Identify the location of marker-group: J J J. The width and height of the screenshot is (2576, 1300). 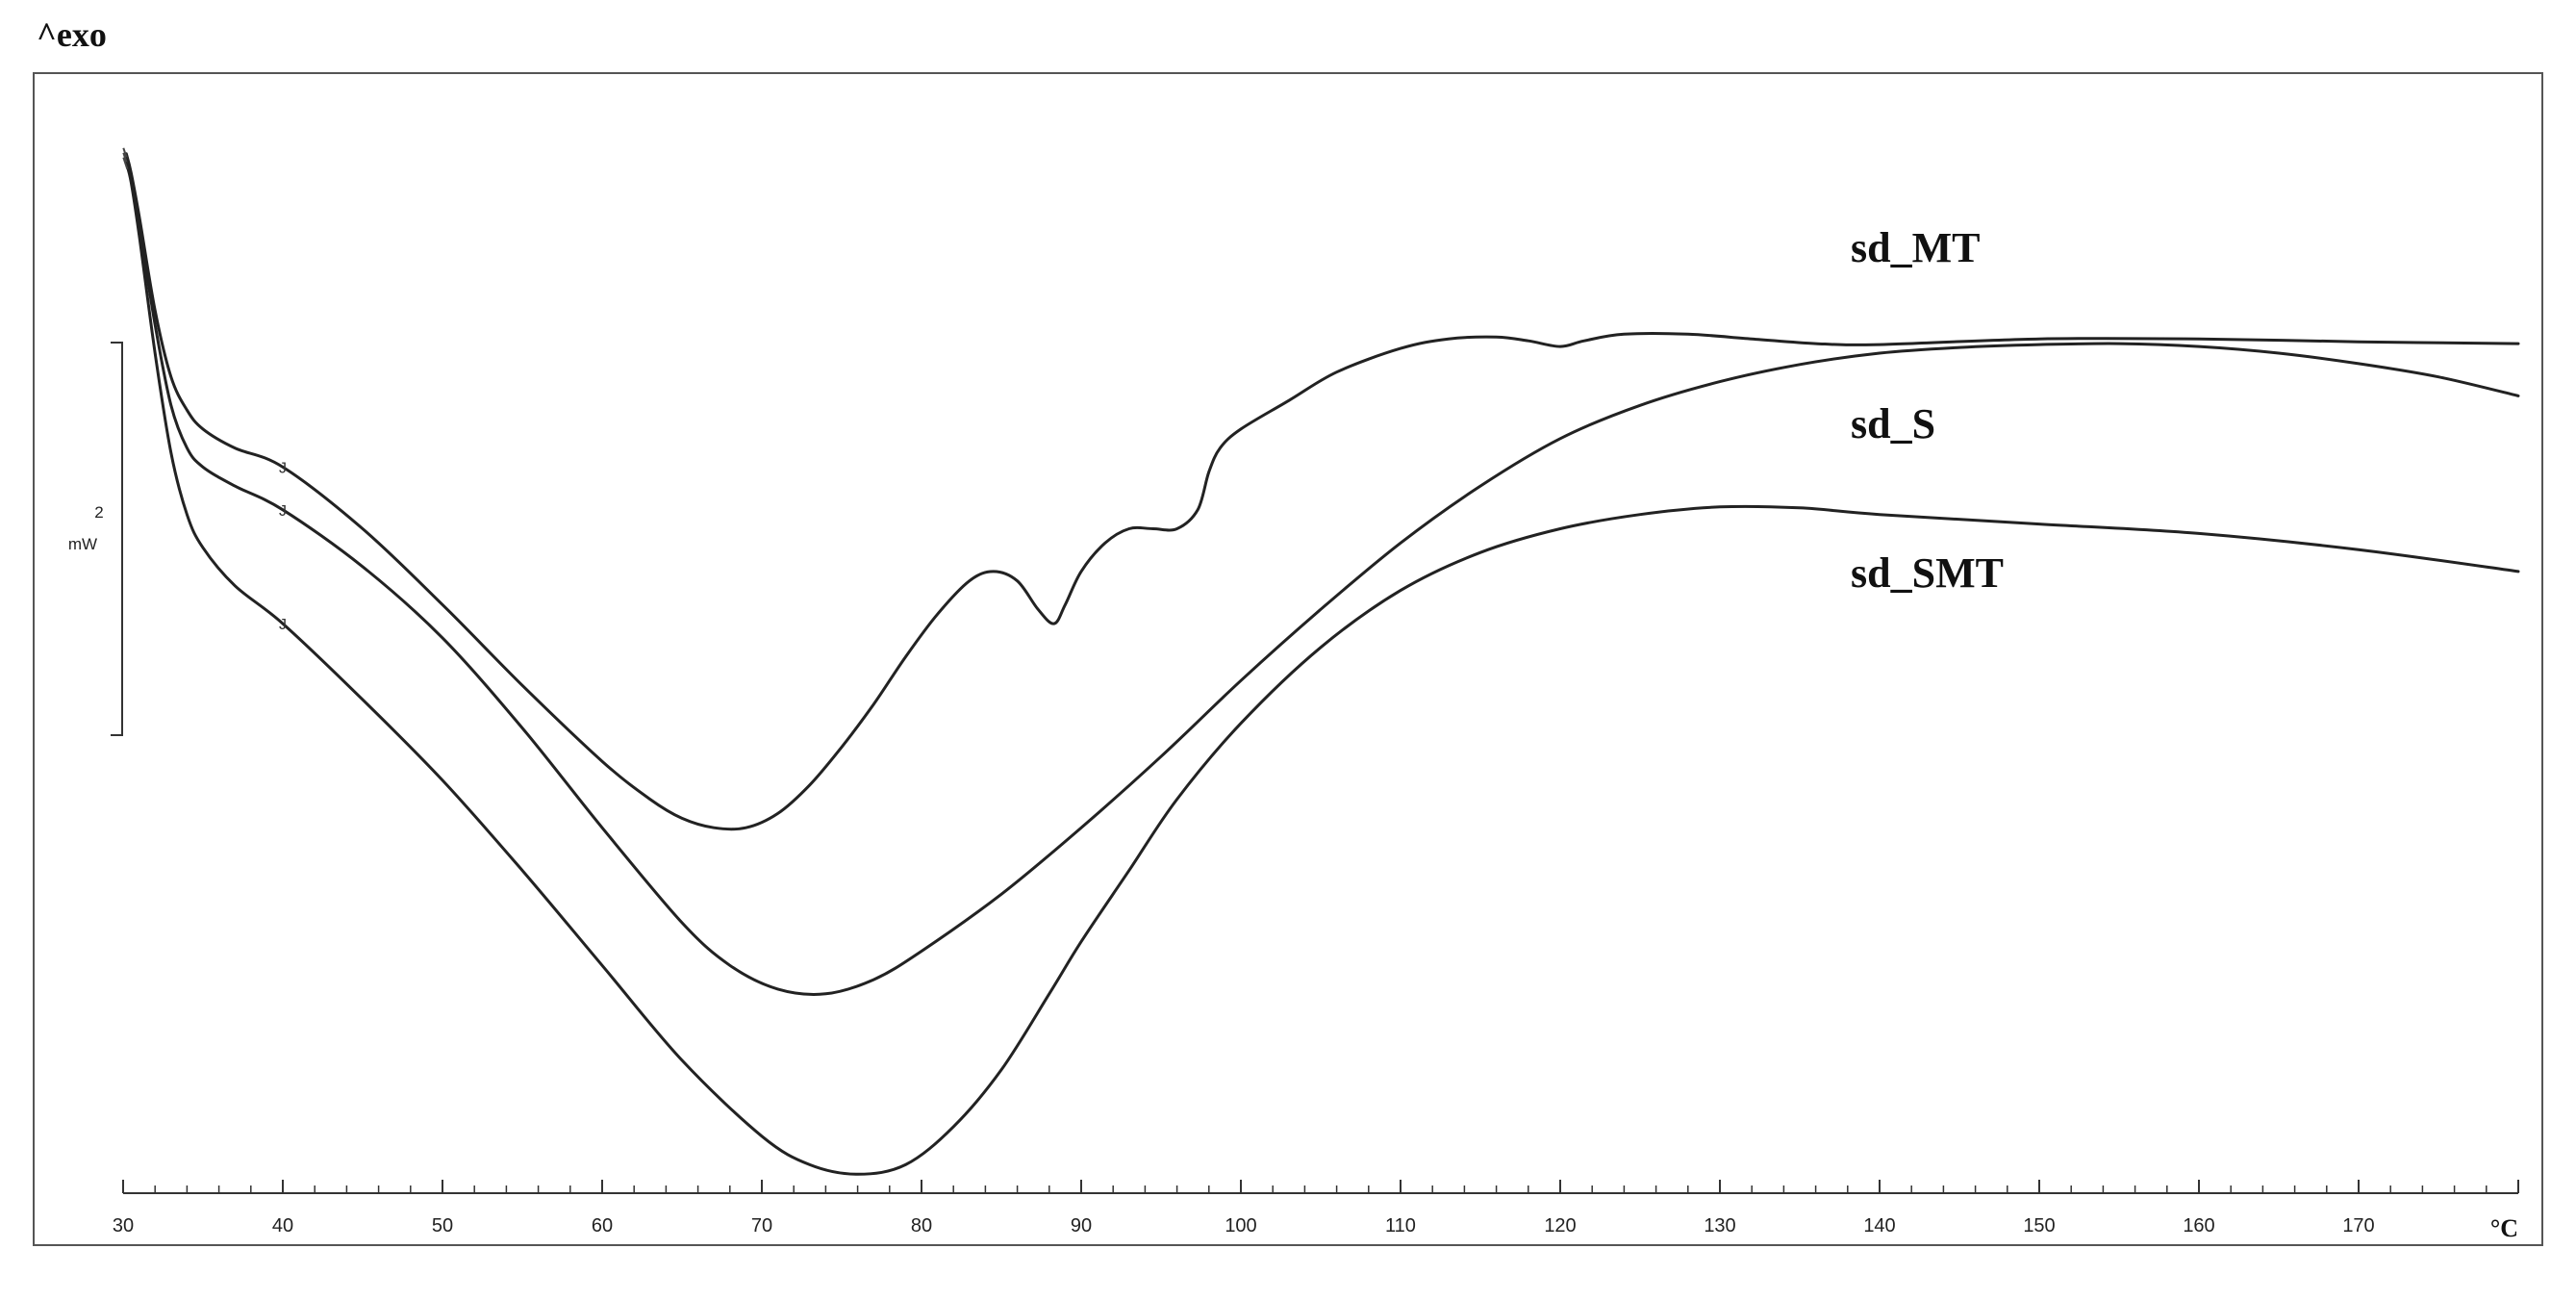
(283, 546).